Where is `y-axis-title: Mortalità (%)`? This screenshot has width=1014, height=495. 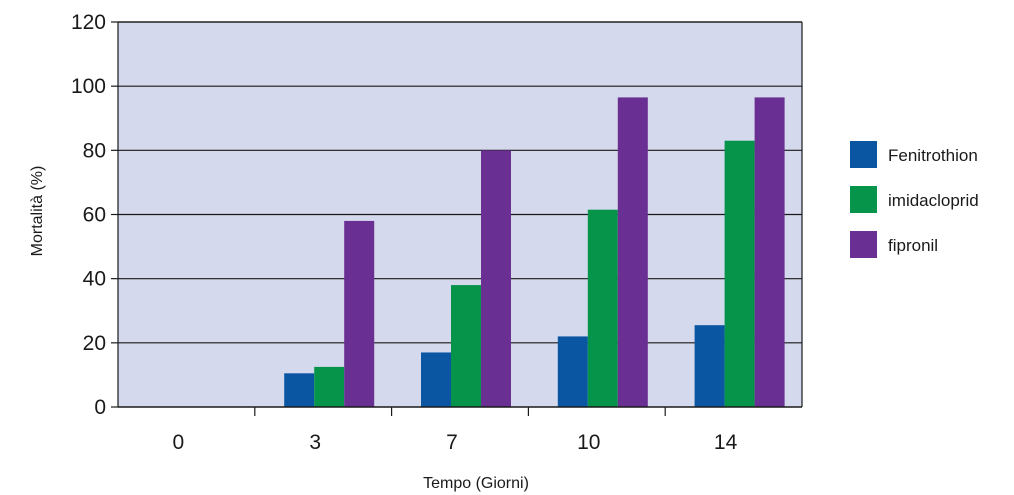
y-axis-title: Mortalità (%) is located at coordinates (37, 211).